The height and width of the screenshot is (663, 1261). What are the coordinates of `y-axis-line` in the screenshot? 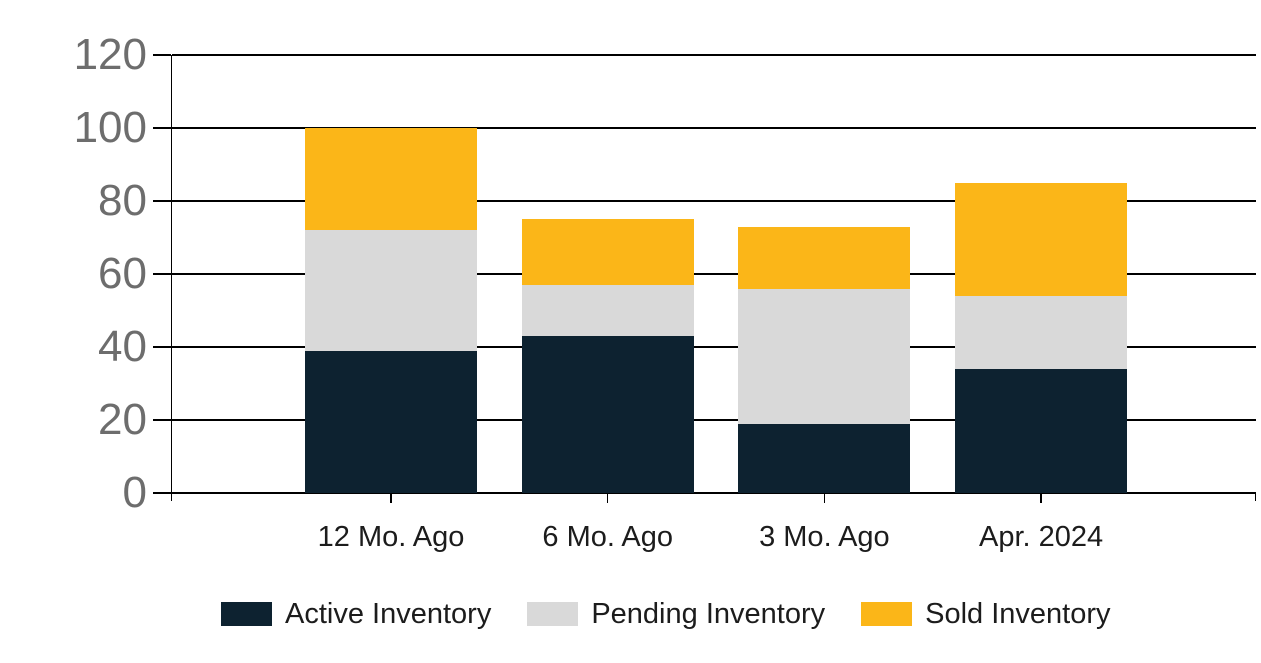 It's located at (171, 278).